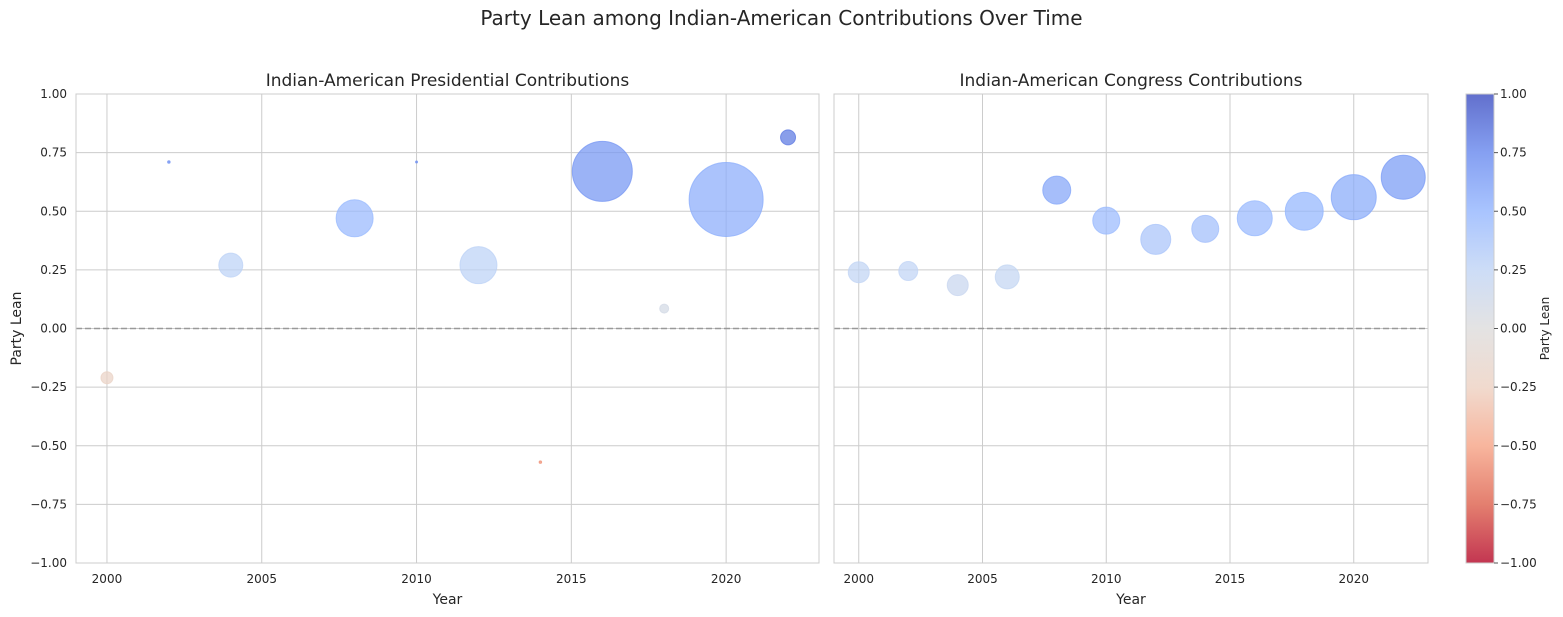  I want to click on colorbar-tick-label: −0.25, so click(1518, 387).